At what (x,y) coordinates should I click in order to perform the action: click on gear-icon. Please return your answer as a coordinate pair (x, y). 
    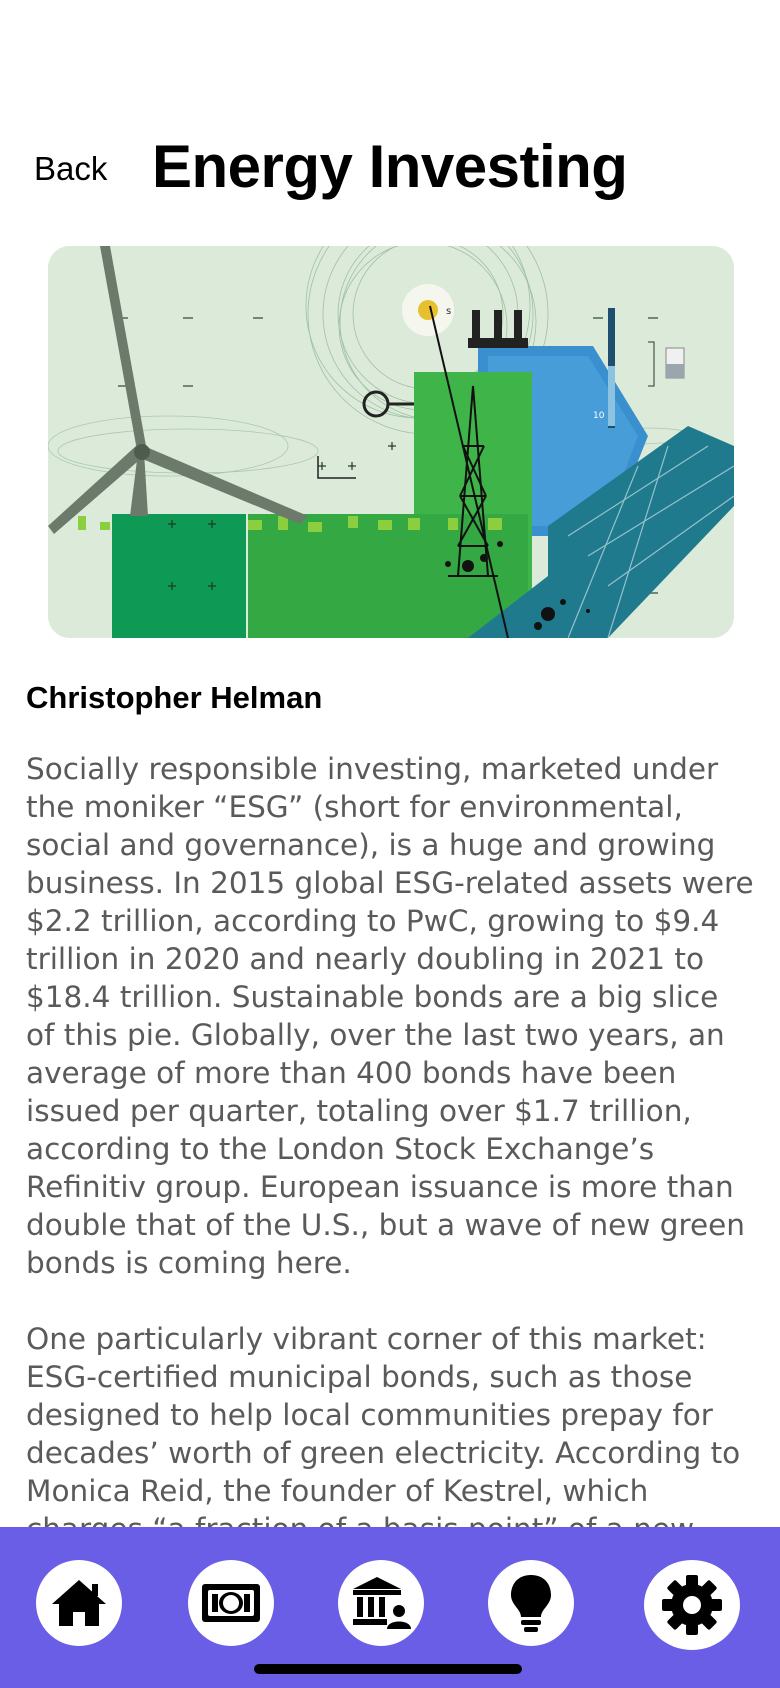
    Looking at the image, I should click on (692, 1605).